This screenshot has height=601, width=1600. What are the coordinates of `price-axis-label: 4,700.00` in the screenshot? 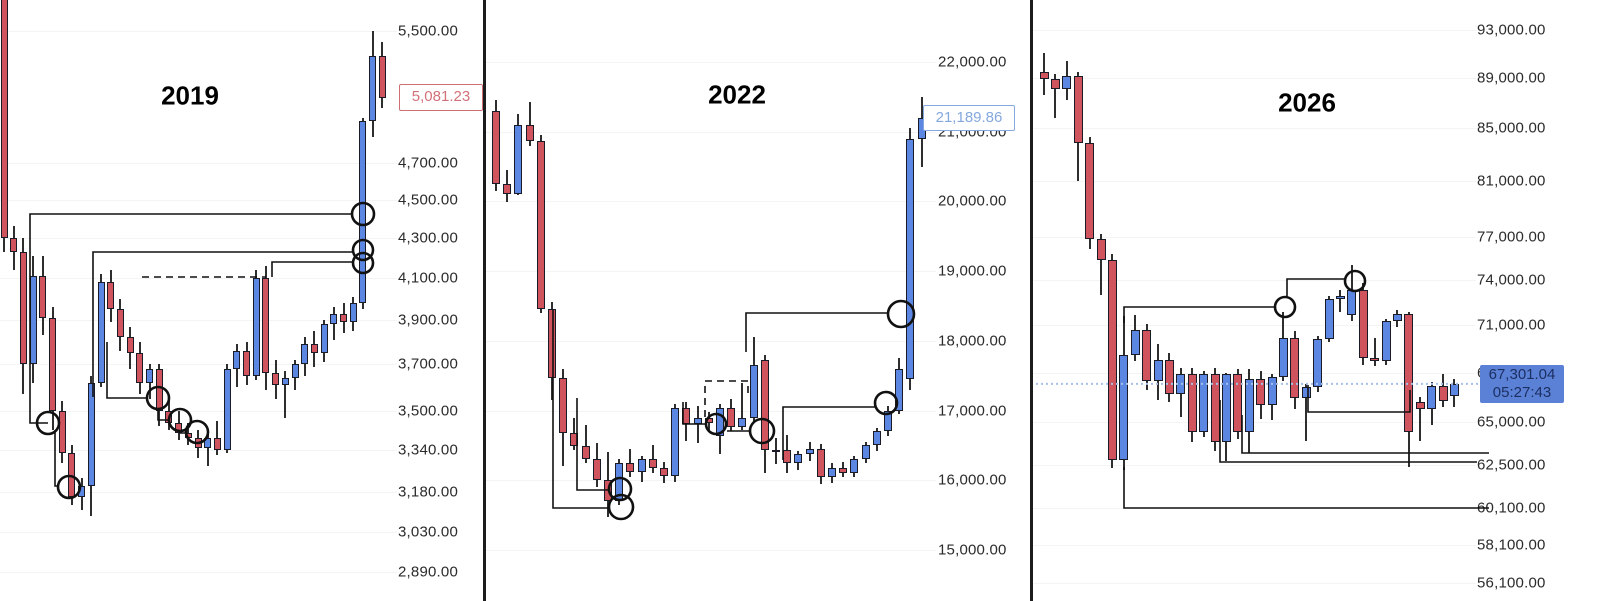 It's located at (428, 163).